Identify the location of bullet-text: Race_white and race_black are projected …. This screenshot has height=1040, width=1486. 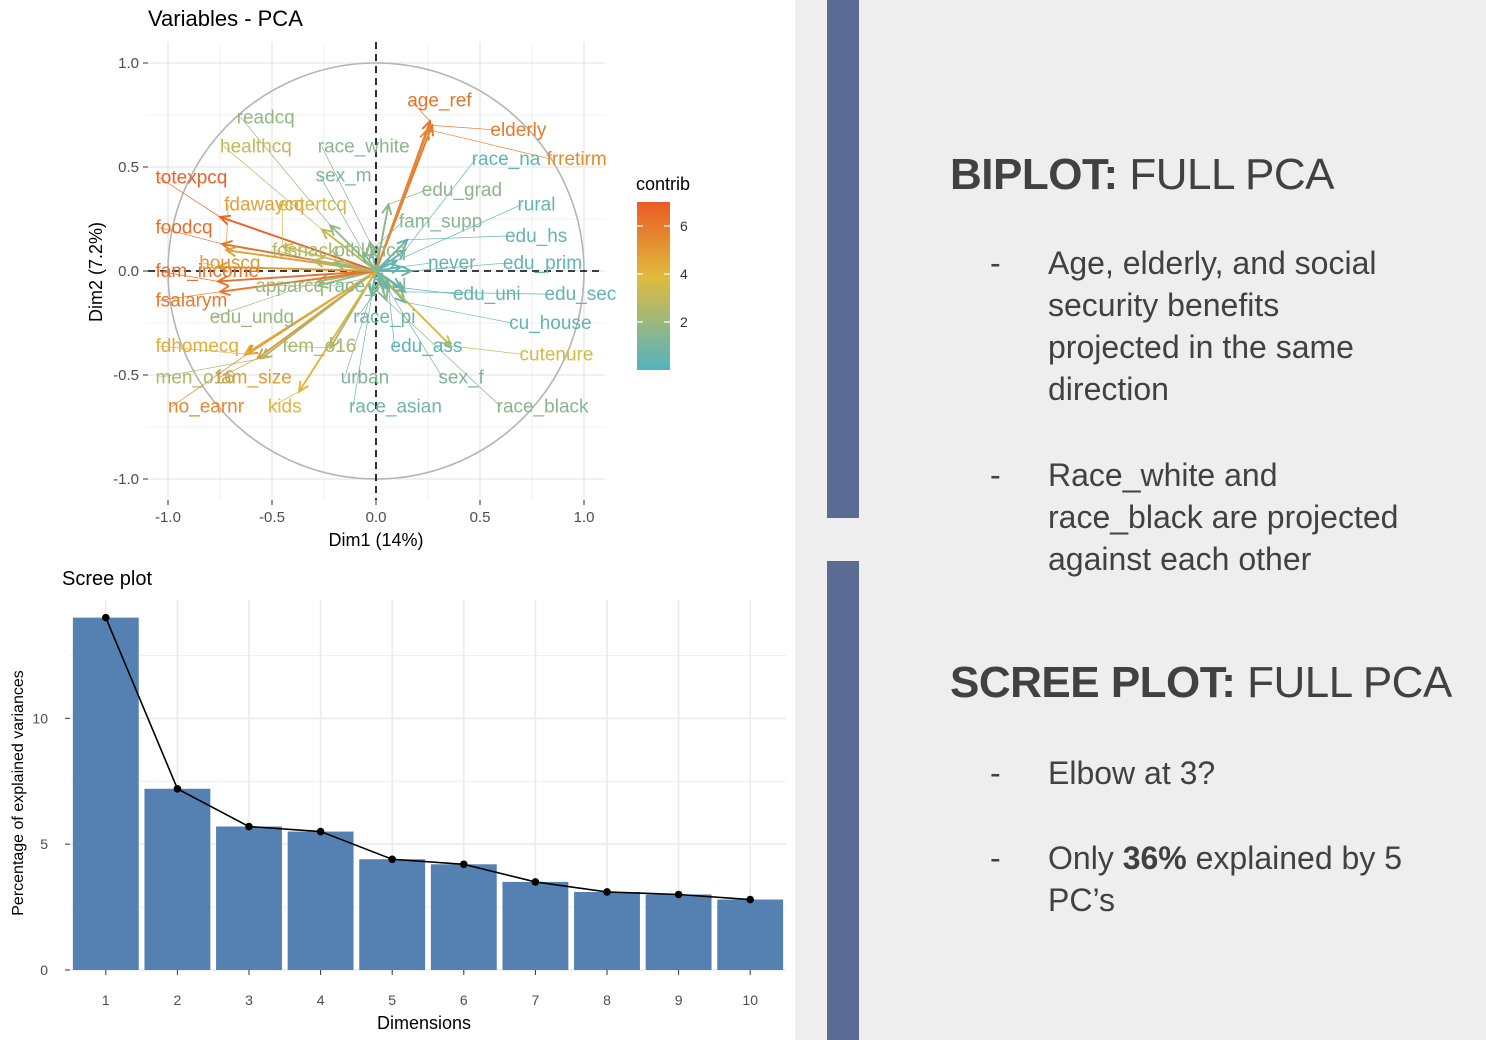
(1223, 517).